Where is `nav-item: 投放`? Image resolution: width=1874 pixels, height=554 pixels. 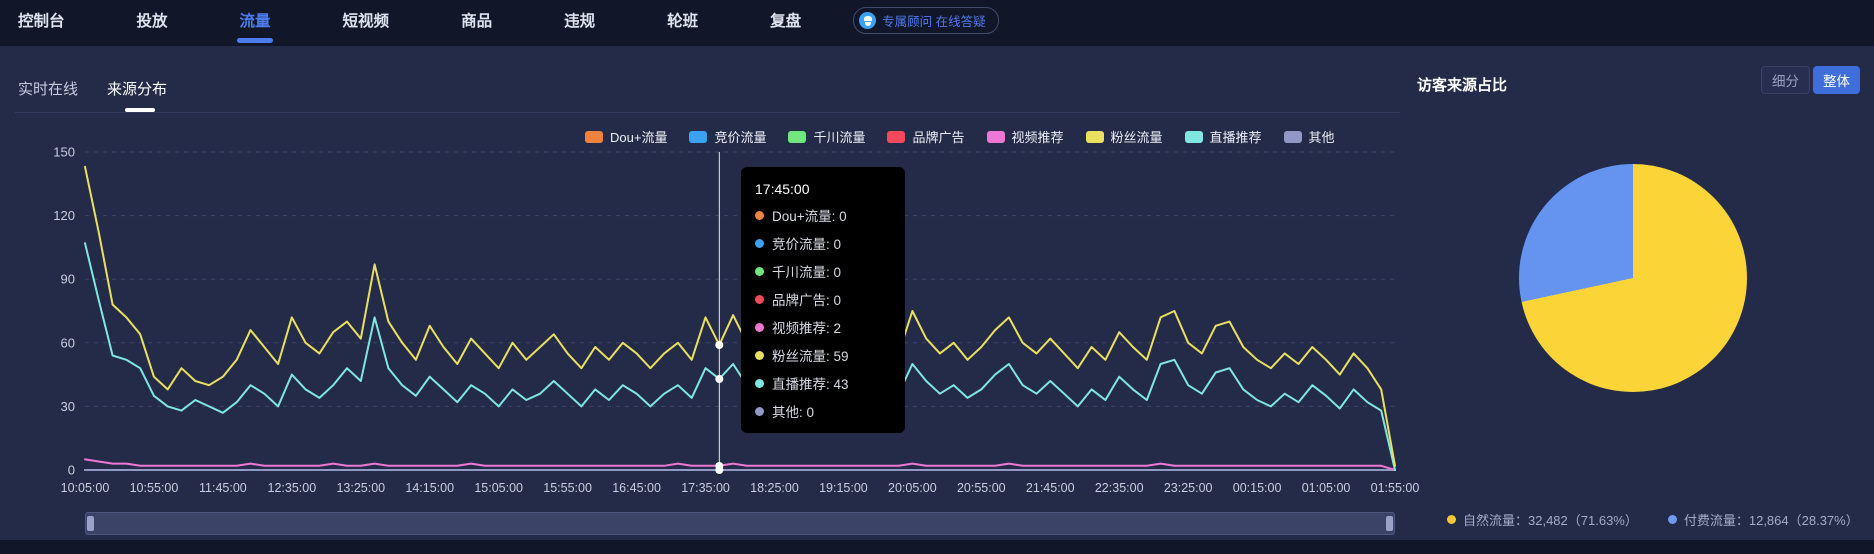 nav-item: 投放 is located at coordinates (152, 21).